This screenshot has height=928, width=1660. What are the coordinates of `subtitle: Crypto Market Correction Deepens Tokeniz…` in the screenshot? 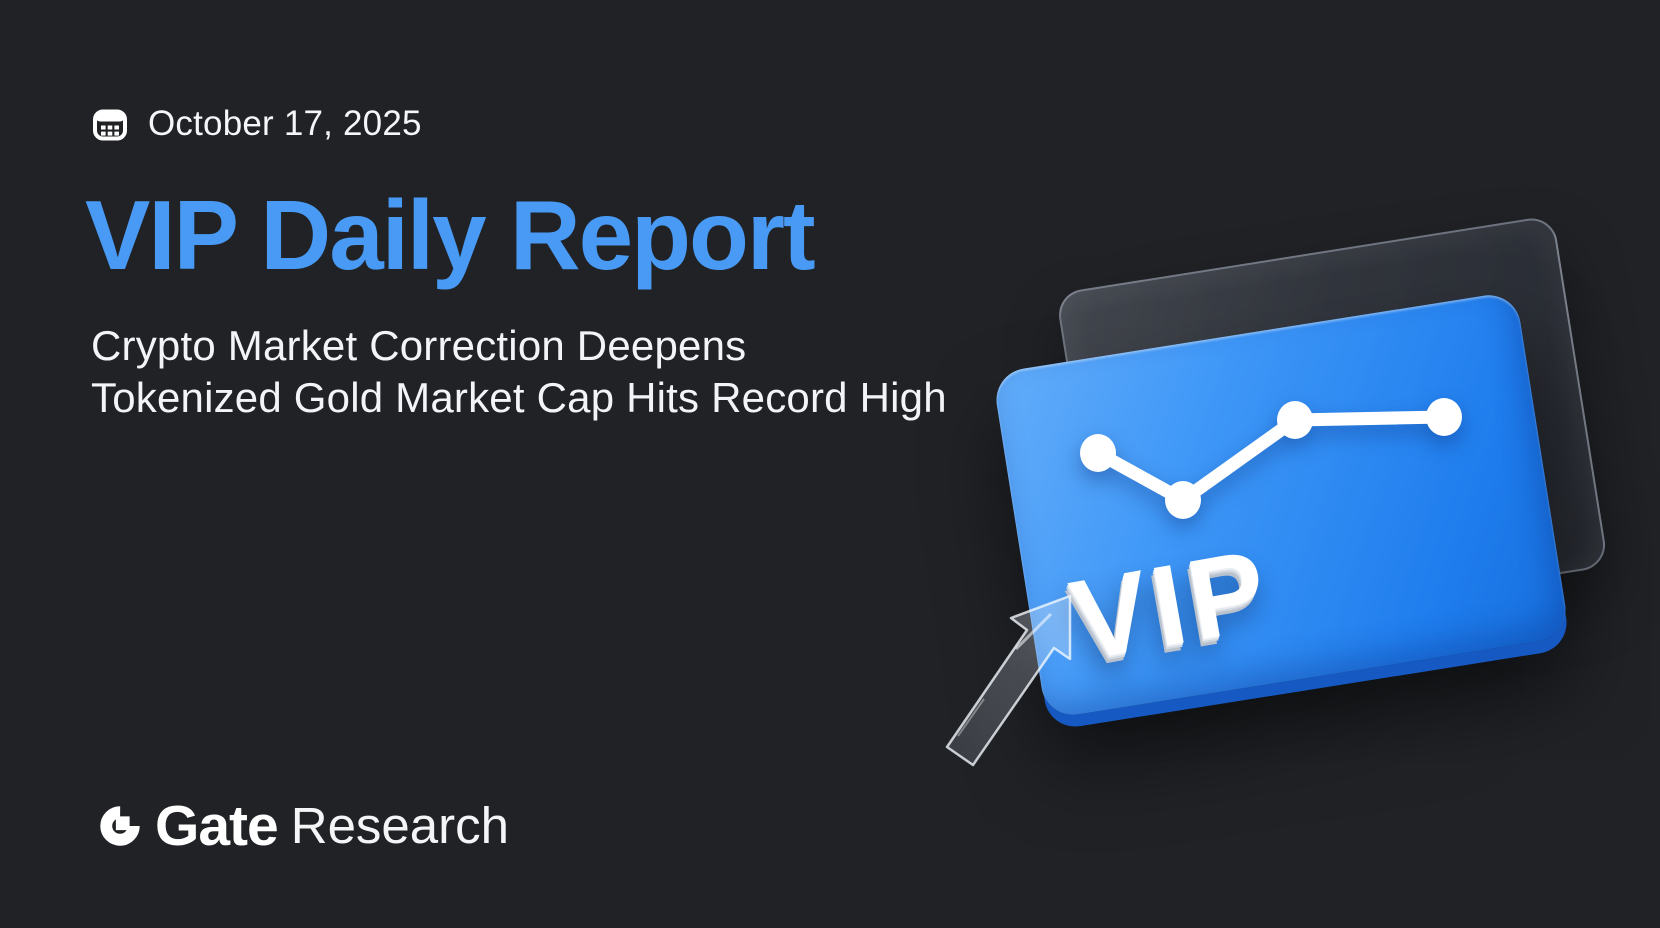 It's located at (519, 372).